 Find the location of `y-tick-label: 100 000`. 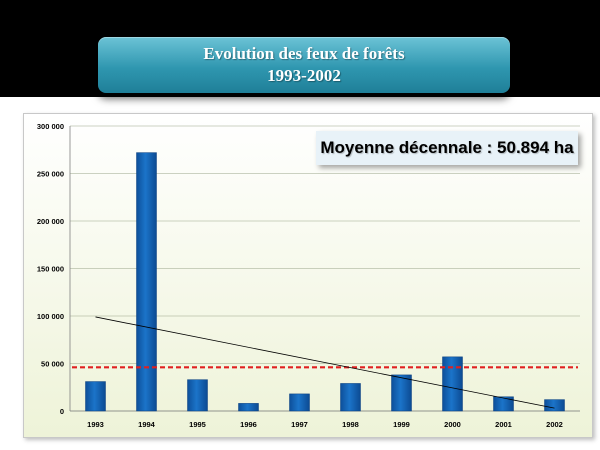

y-tick-label: 100 000 is located at coordinates (50, 316).